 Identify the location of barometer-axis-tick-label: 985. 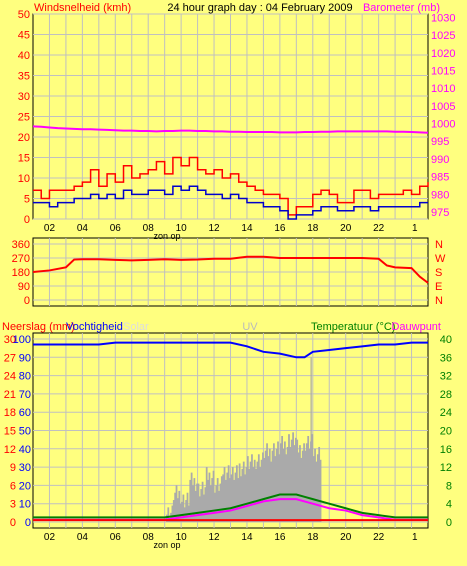
(440, 178).